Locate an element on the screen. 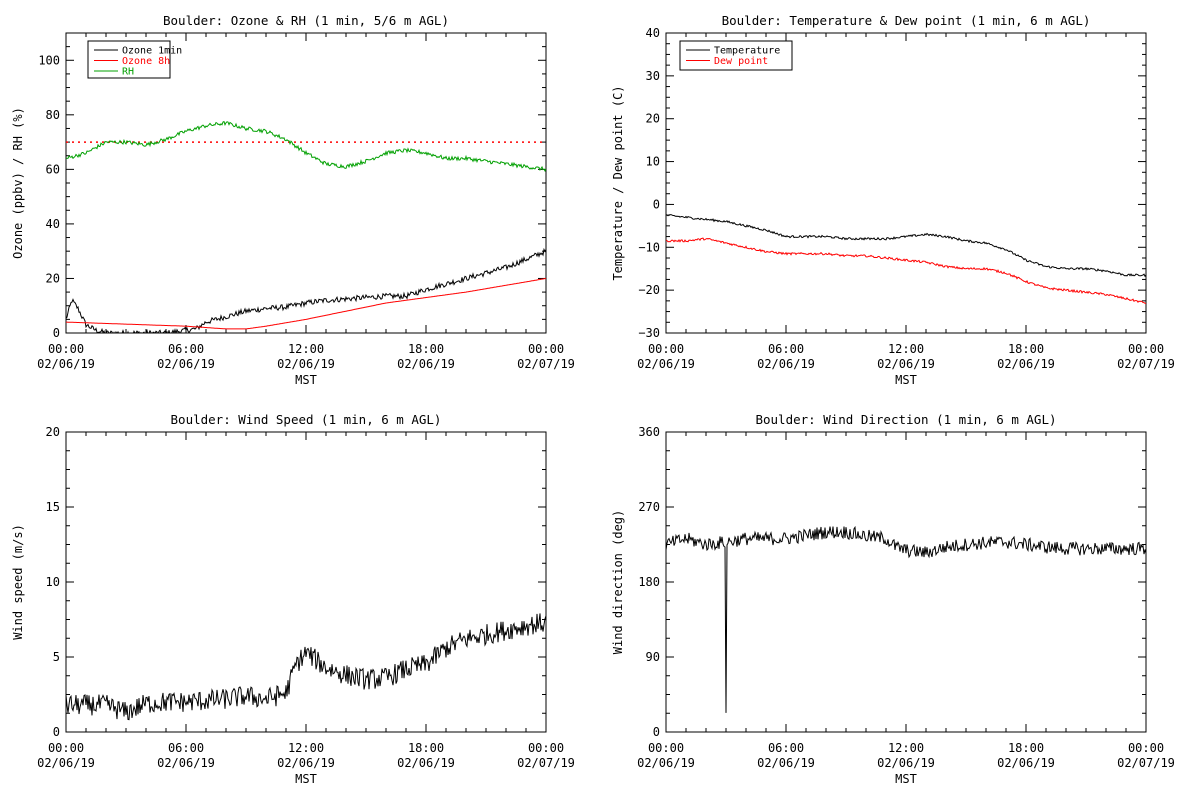  y-tick-label: 180 is located at coordinates (649, 582).